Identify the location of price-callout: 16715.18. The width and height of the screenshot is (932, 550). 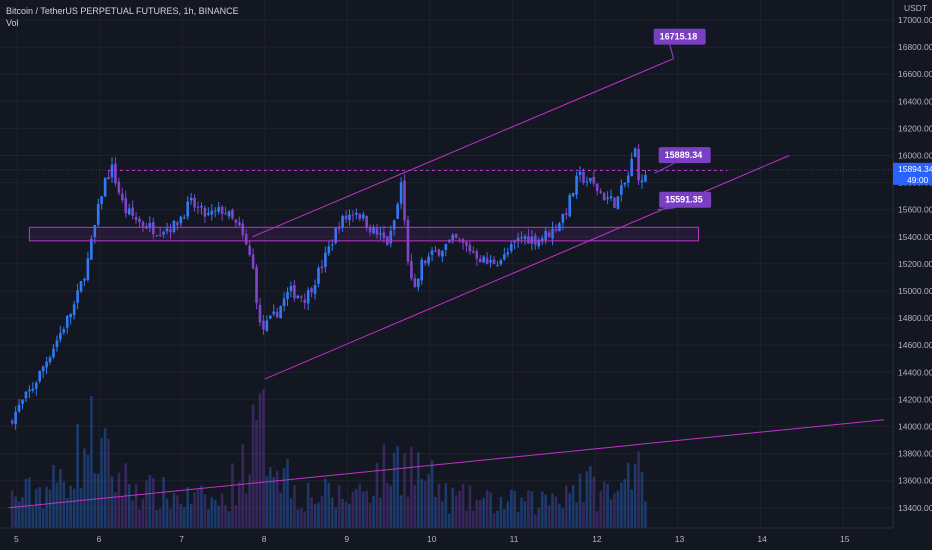
(679, 43).